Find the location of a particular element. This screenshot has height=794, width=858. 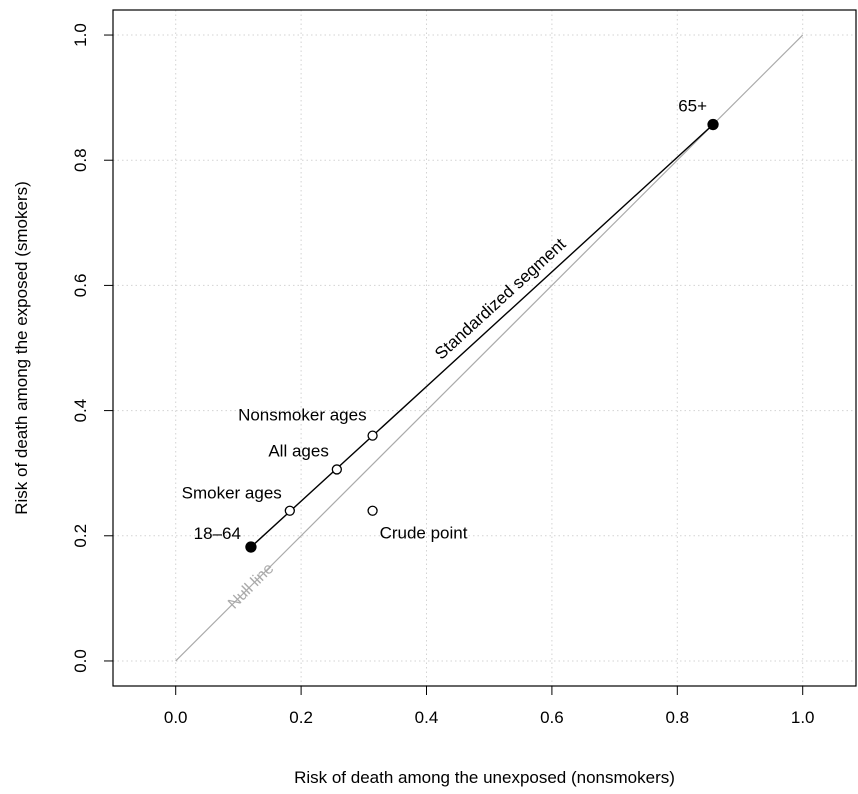

x-tick-label: 0.8 is located at coordinates (677, 717).